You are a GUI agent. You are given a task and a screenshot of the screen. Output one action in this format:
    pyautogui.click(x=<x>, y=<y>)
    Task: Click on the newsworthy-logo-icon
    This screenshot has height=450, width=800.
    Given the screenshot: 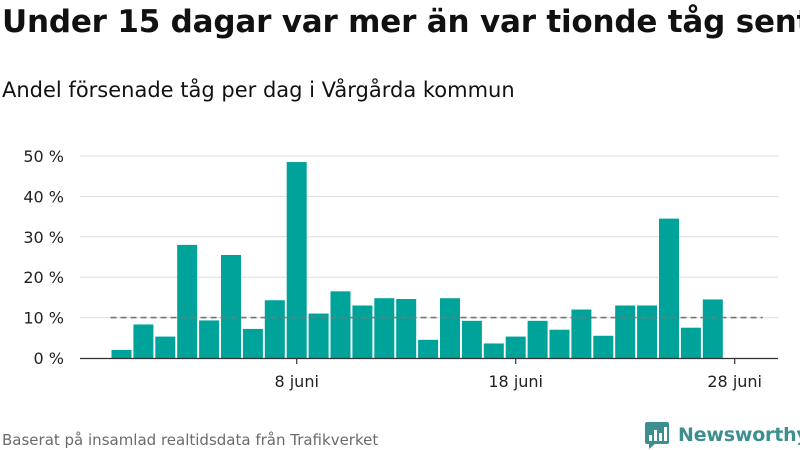 What is the action you would take?
    pyautogui.click(x=657, y=435)
    